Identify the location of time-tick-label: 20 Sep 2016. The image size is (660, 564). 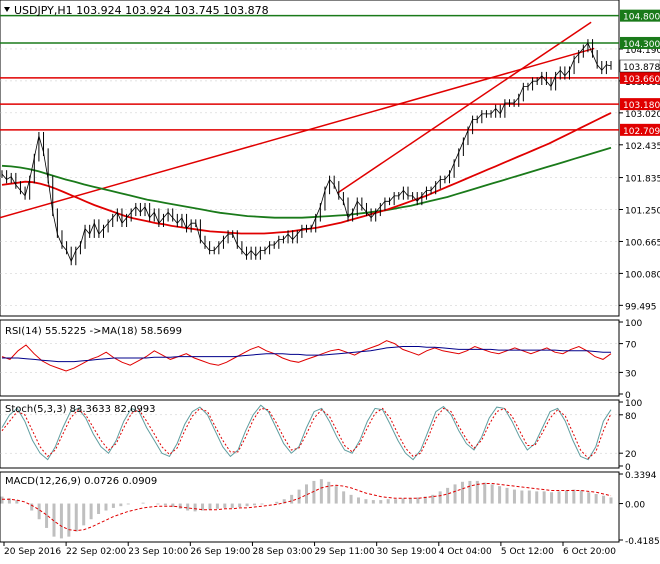
(32, 552).